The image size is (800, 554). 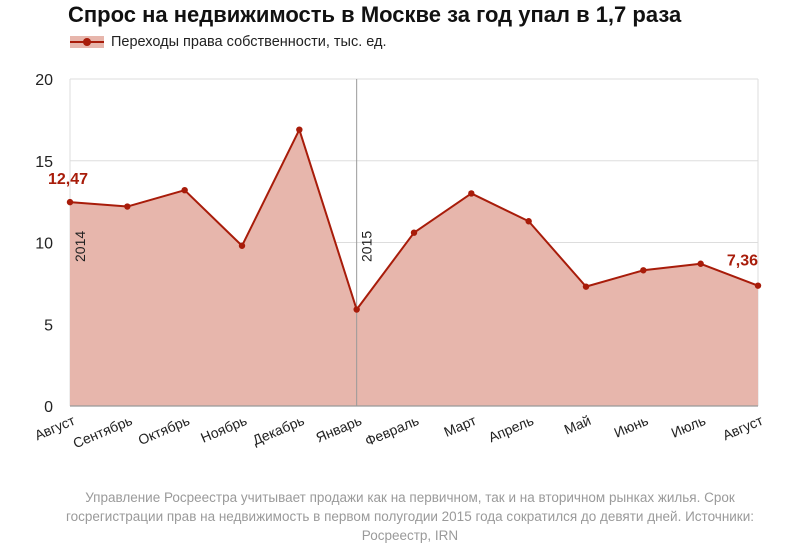 What do you see at coordinates (392, 430) in the screenshot?
I see `x-tick-label: Февраль` at bounding box center [392, 430].